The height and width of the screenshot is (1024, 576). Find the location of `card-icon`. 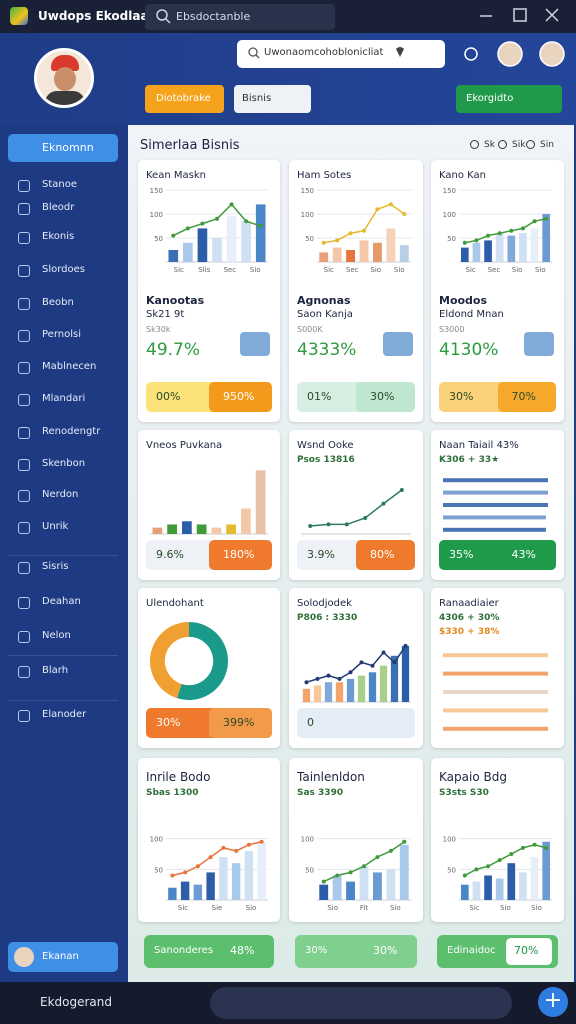

card-icon is located at coordinates (398, 344).